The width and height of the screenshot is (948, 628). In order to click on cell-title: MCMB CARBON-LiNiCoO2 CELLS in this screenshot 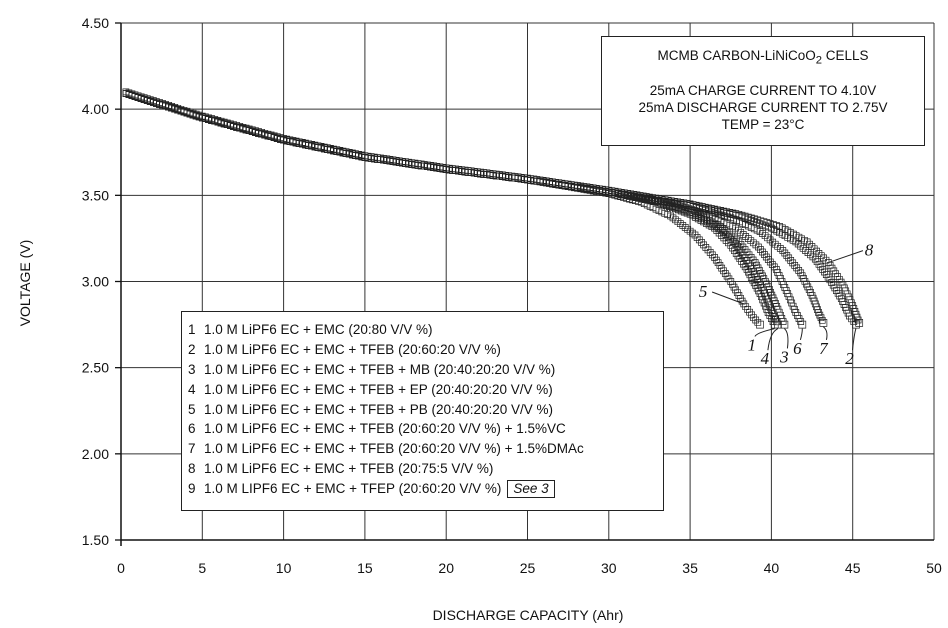, I will do `click(763, 58)`.